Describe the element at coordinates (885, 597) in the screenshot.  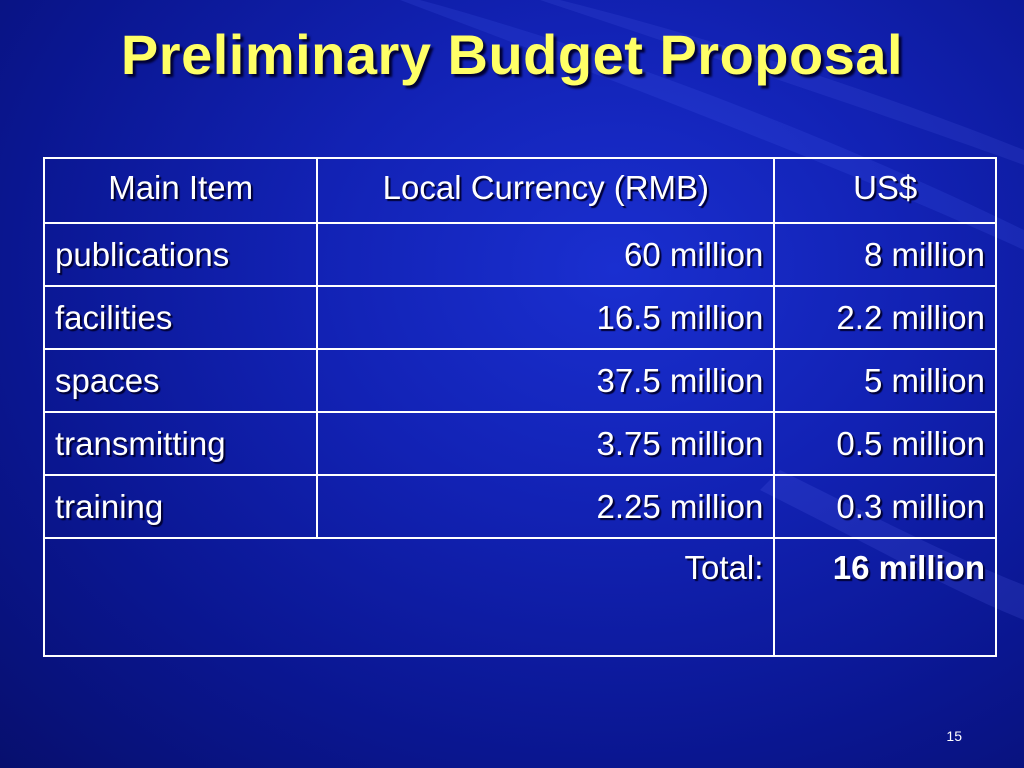
I see `total-value: 16 million` at that location.